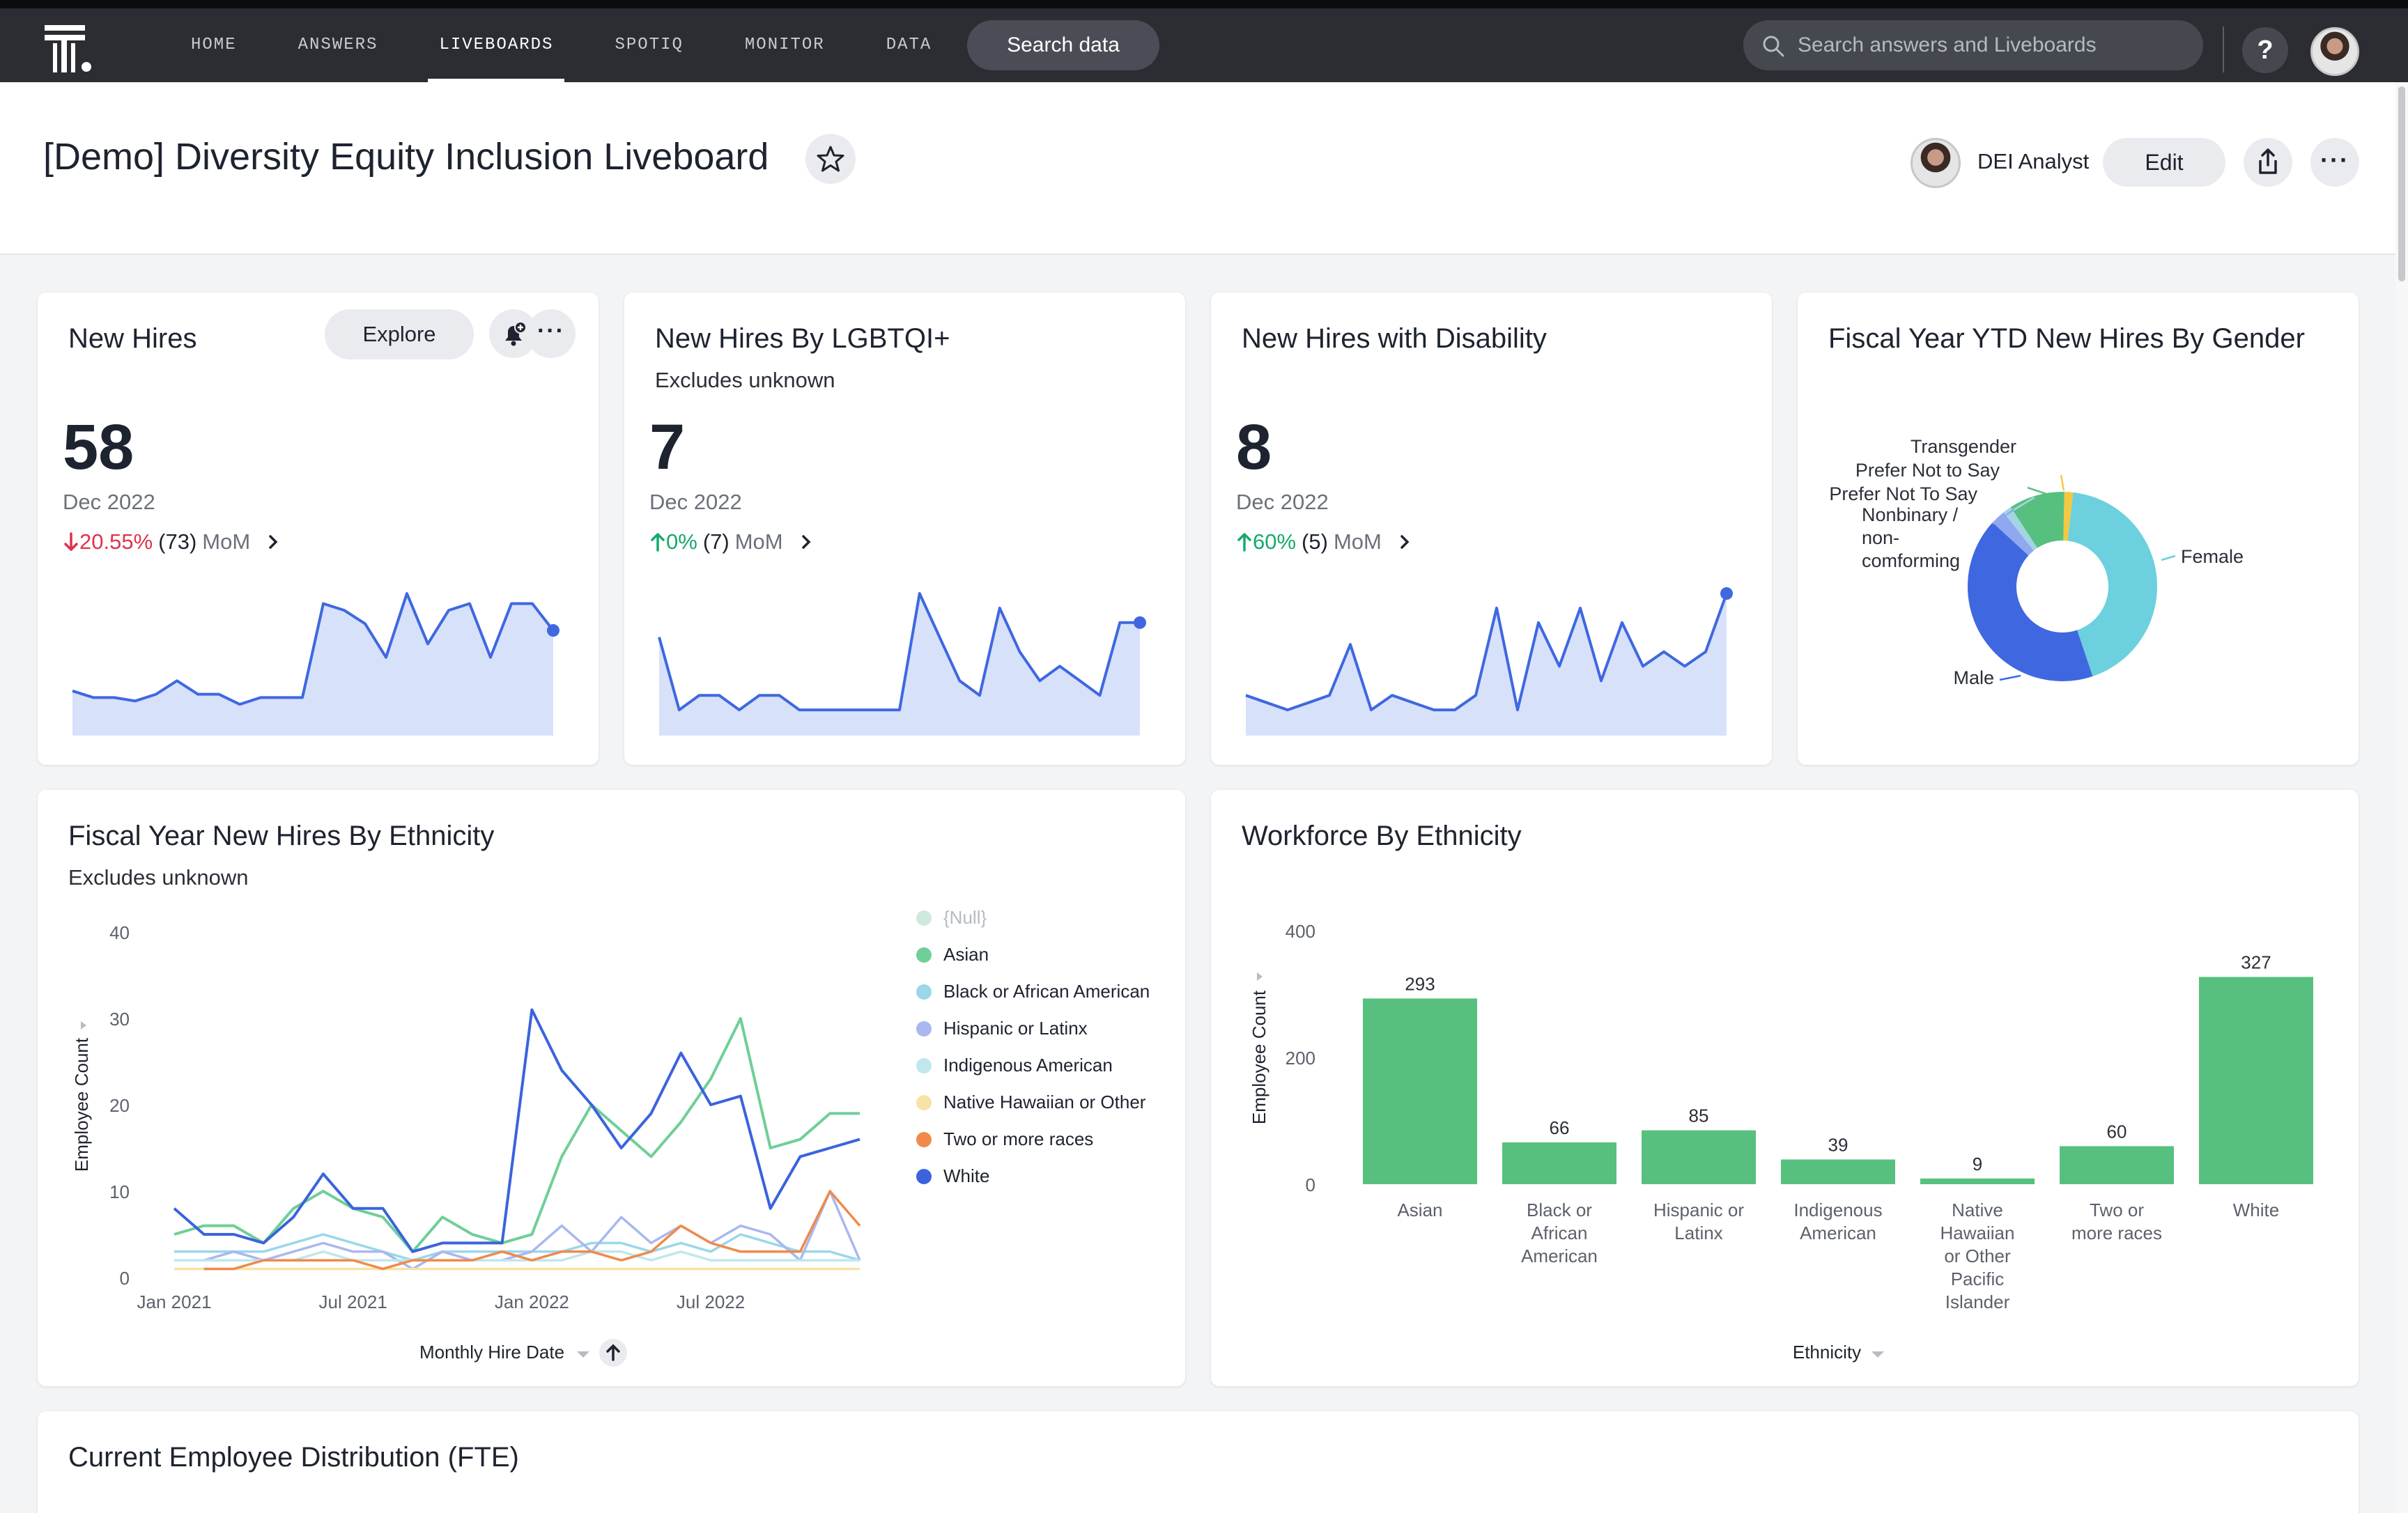 The image size is (2408, 1513). I want to click on bar-value-label: 60, so click(2117, 1132).